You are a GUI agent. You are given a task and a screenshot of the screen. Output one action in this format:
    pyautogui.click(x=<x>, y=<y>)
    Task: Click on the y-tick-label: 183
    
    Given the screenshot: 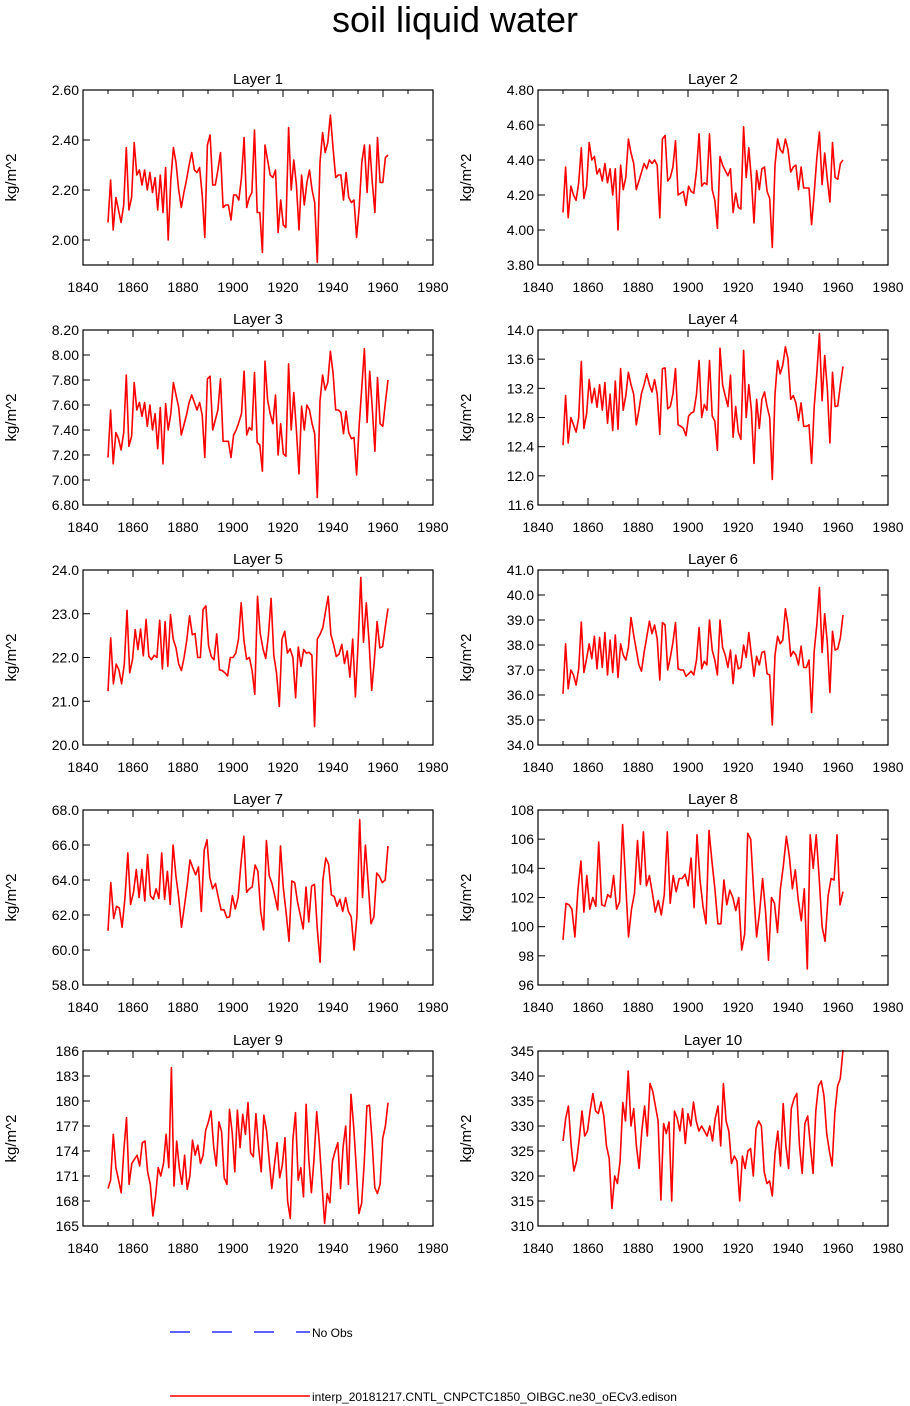 What is the action you would take?
    pyautogui.click(x=68, y=1076)
    